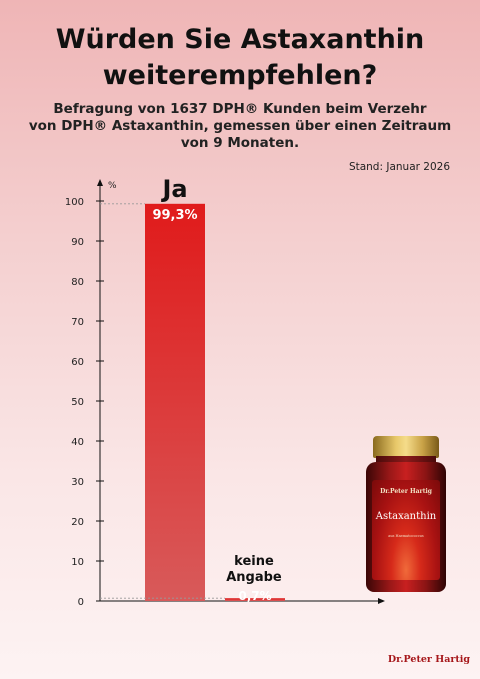 The height and width of the screenshot is (679, 480). Describe the element at coordinates (399, 167) in the screenshot. I see `stand-date: Stand: Januar 2026` at that location.